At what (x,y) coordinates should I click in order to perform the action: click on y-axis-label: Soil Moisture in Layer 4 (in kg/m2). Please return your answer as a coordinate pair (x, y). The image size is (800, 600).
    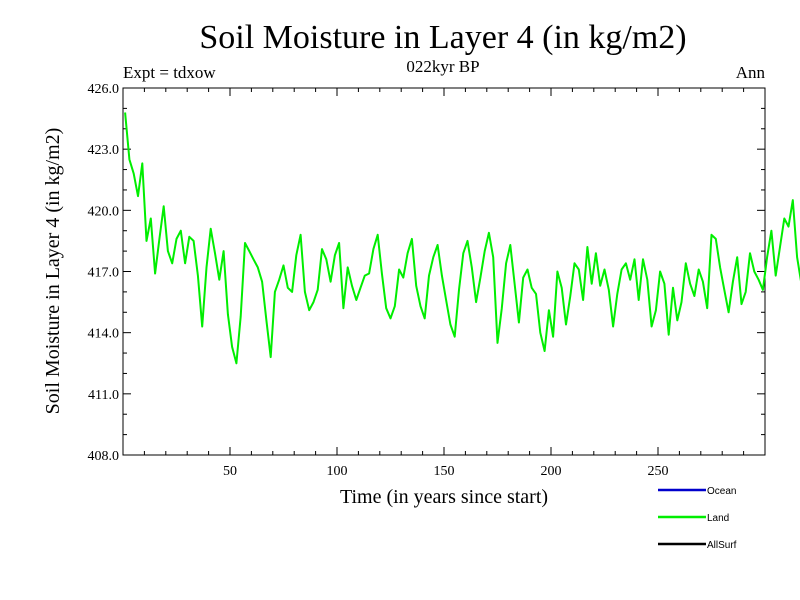
    Looking at the image, I should click on (53, 271).